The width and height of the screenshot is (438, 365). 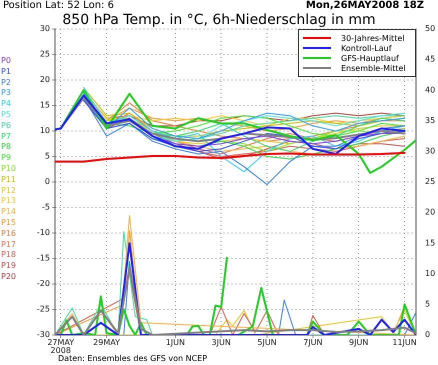 What do you see at coordinates (313, 343) in the screenshot?
I see `x-tick-label: 7JUN` at bounding box center [313, 343].